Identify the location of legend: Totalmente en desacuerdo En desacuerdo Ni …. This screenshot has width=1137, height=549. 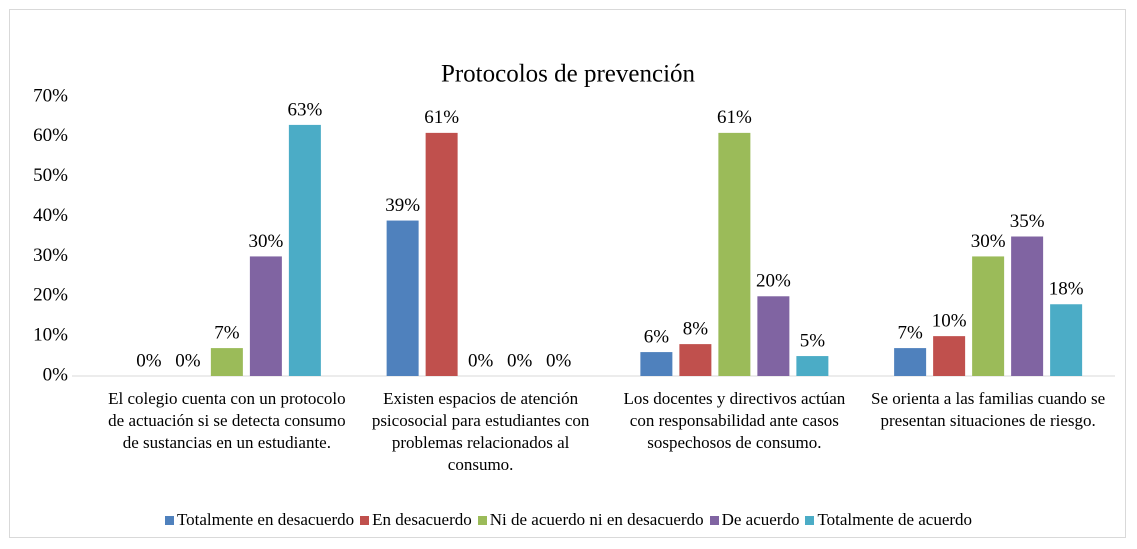
(568, 520).